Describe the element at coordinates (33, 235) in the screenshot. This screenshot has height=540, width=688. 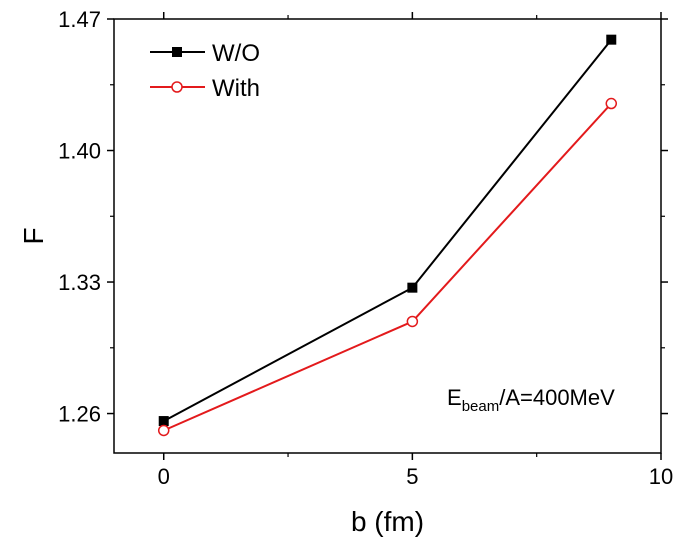
I see `y-axis-title: F` at that location.